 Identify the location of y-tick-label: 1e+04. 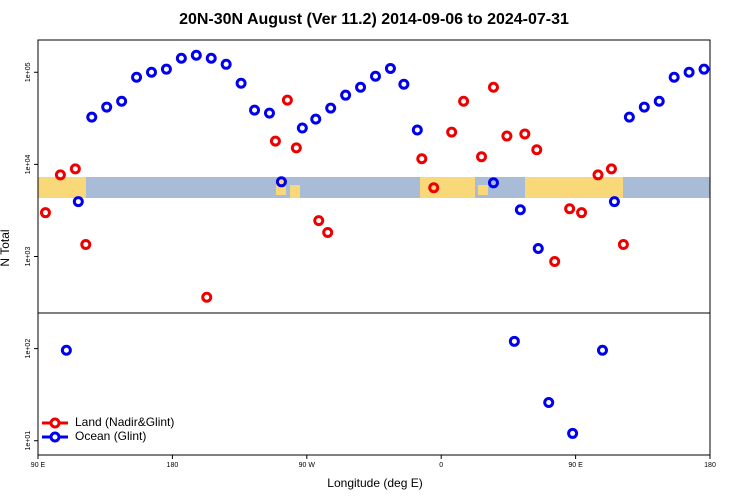
(28, 164).